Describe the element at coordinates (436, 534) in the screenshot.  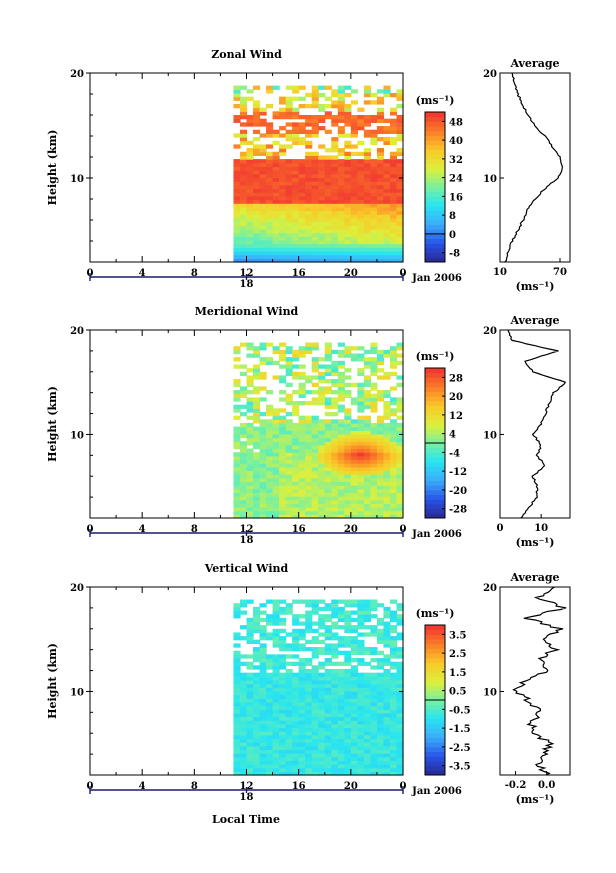
I see `date-label: Jan 2006` at that location.